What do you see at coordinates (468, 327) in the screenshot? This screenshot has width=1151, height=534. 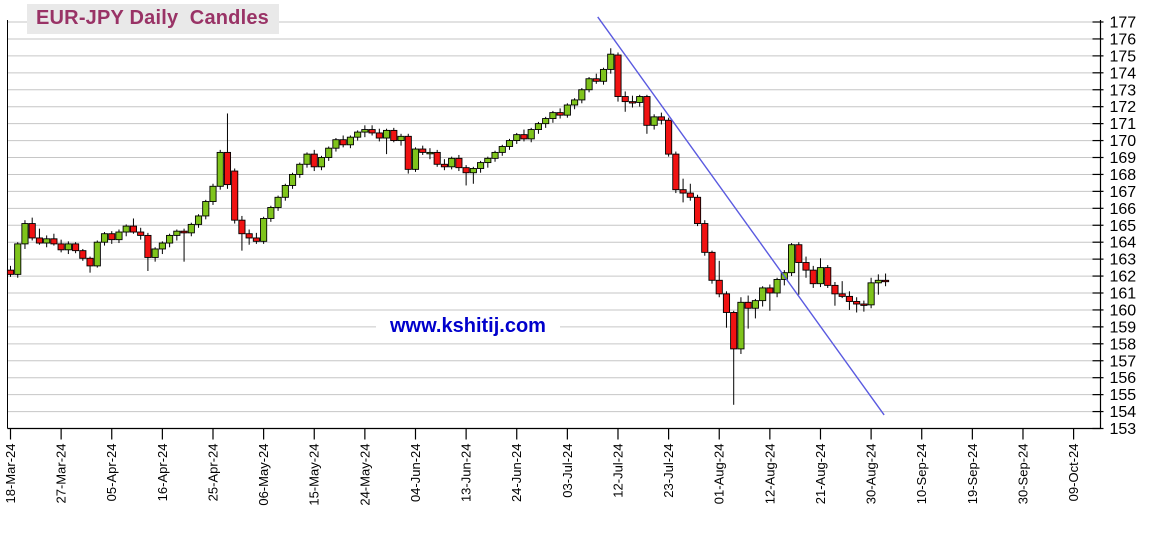 I see `watermark-text: www.kshitij.com` at bounding box center [468, 327].